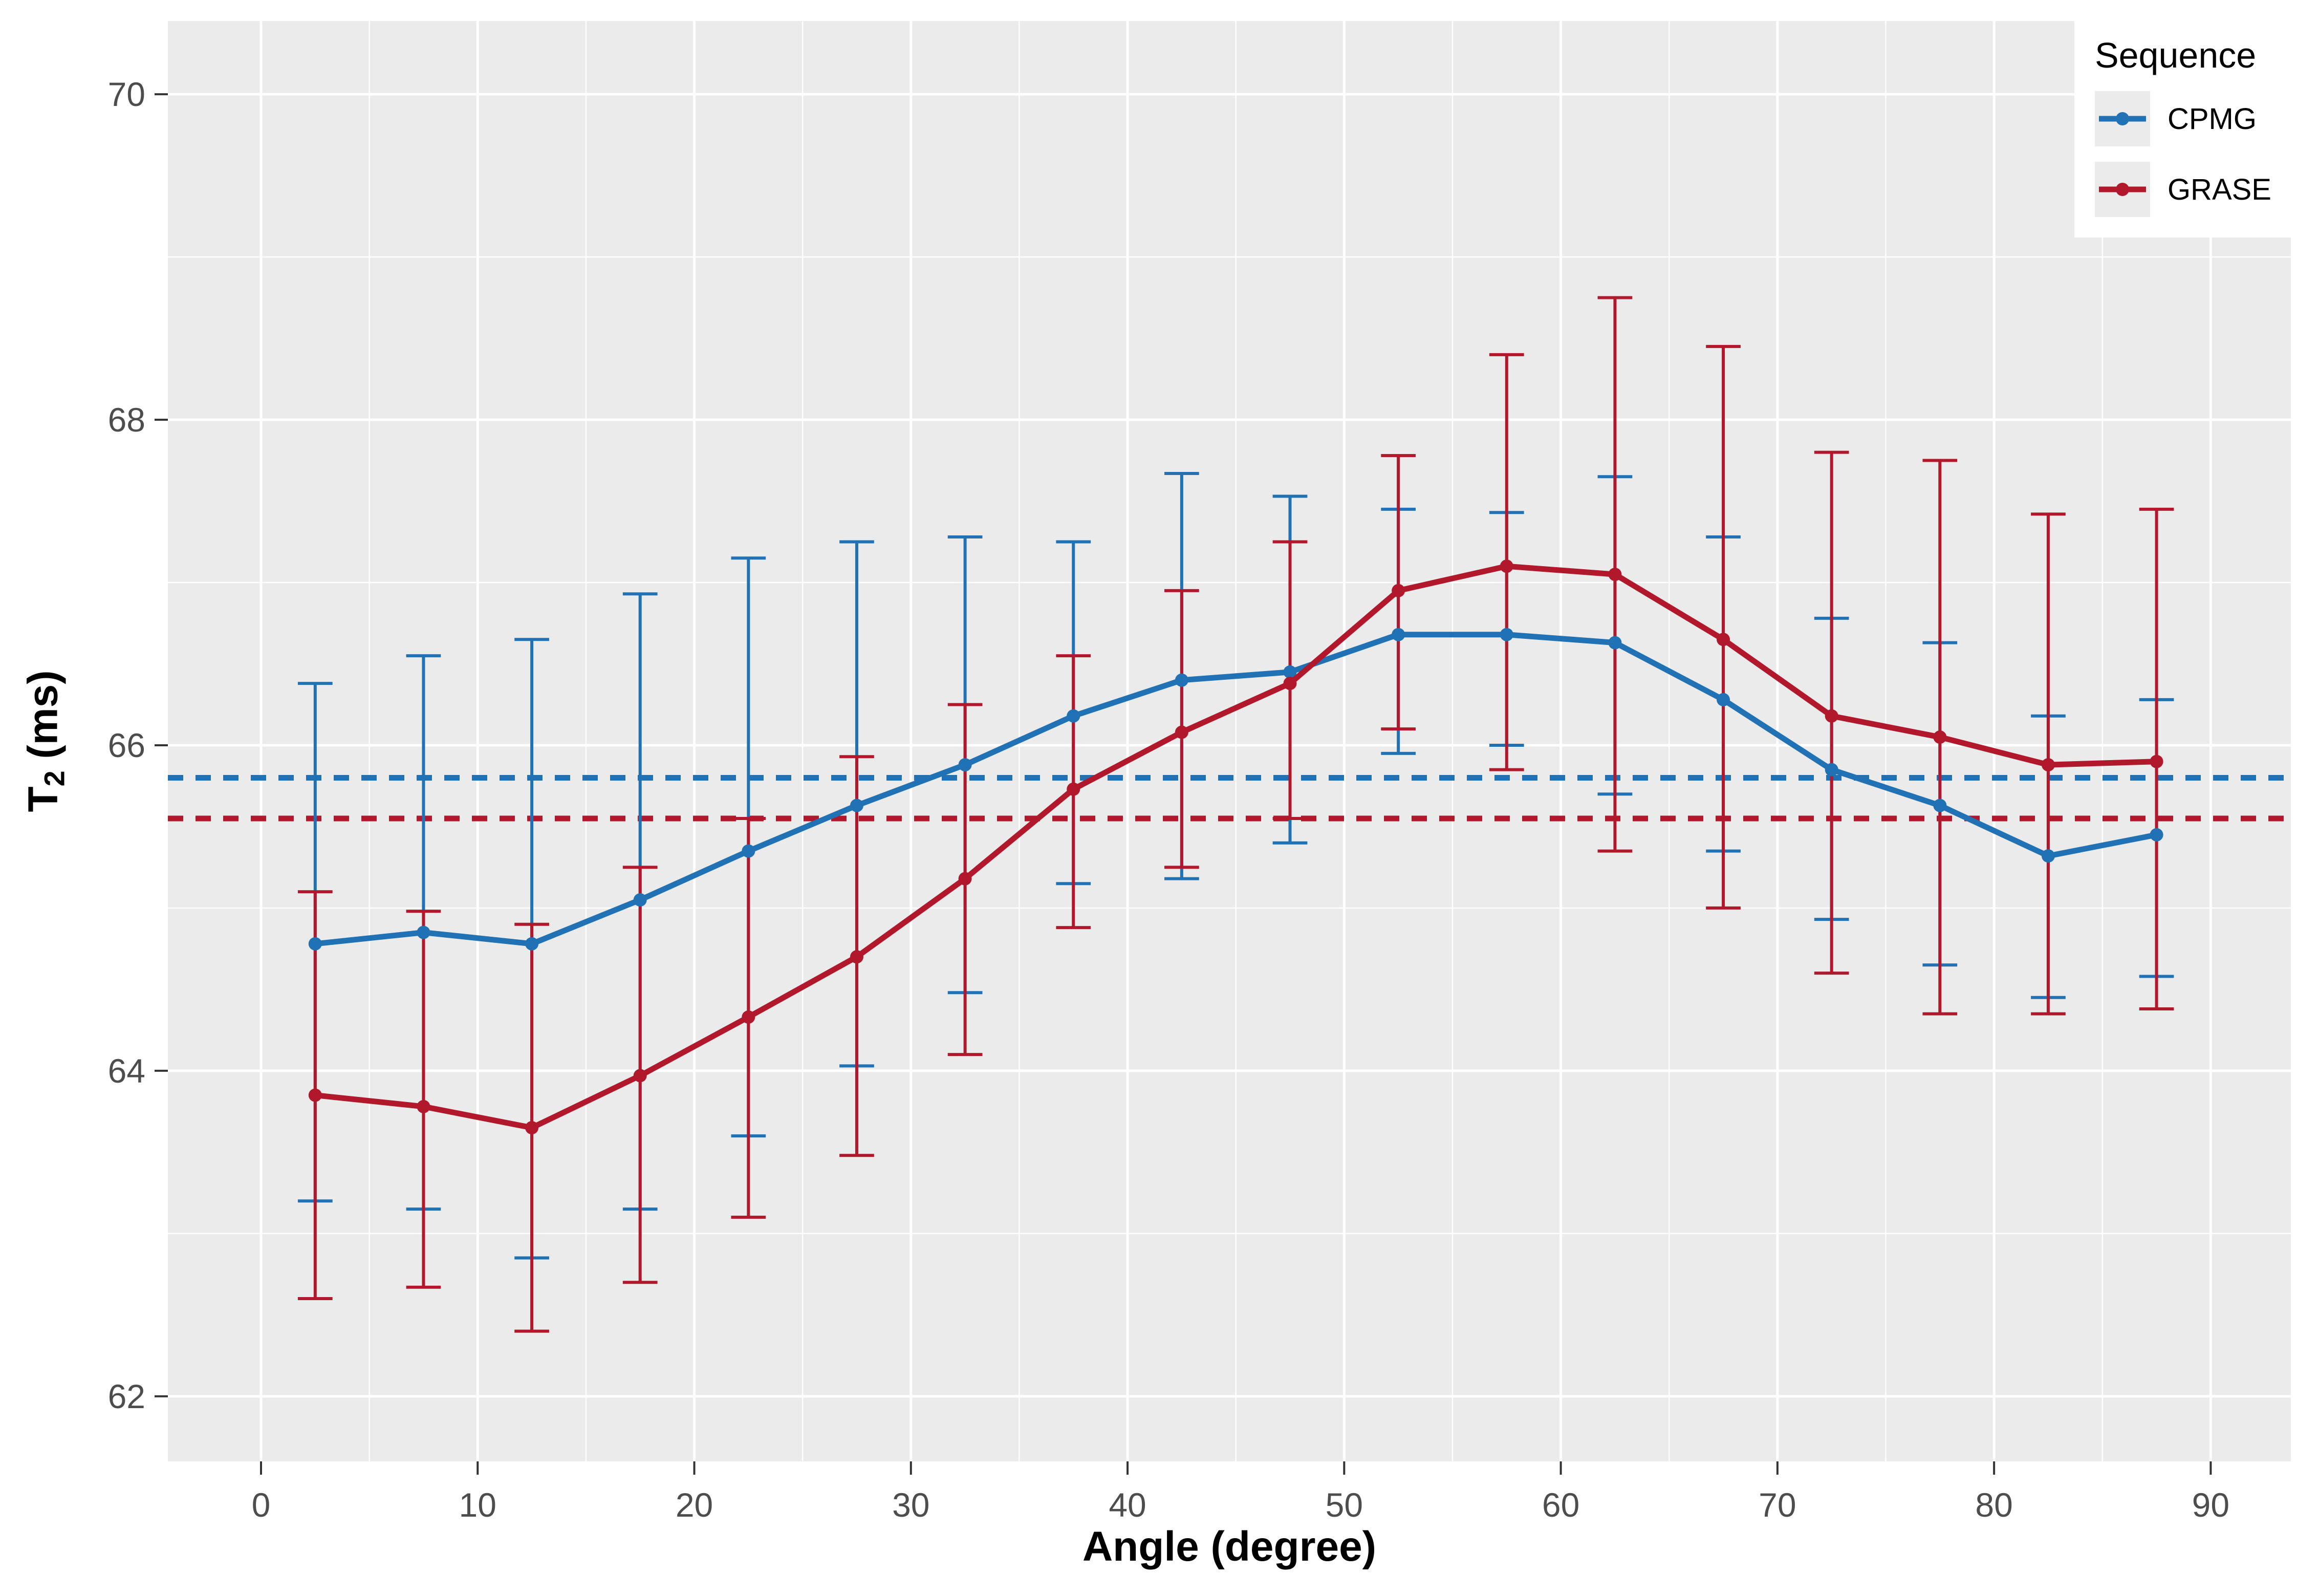 Image resolution: width=2297 pixels, height=1596 pixels. I want to click on svg-text: 30, so click(910, 1505).